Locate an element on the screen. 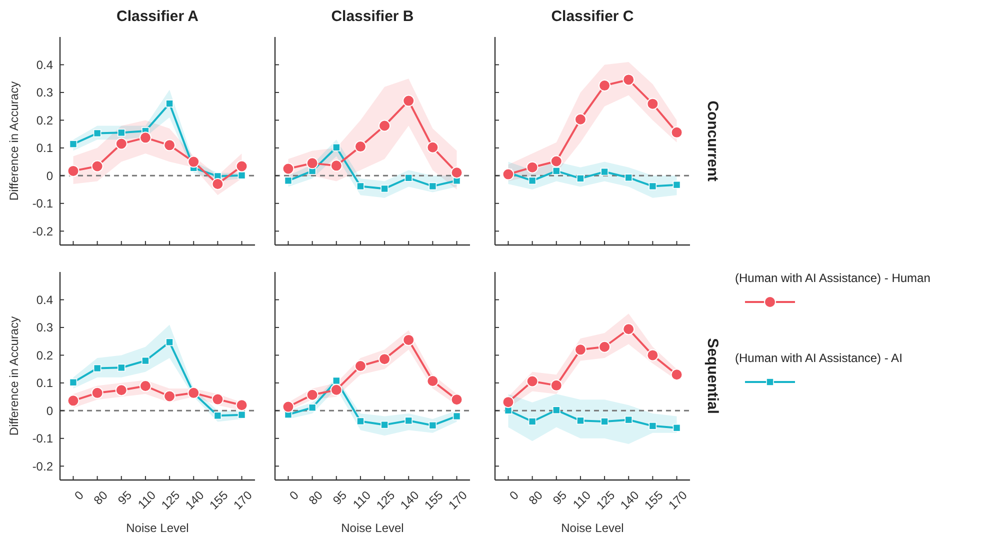 This screenshot has height=550, width=984. chart-title: Classifier A is located at coordinates (157, 16).